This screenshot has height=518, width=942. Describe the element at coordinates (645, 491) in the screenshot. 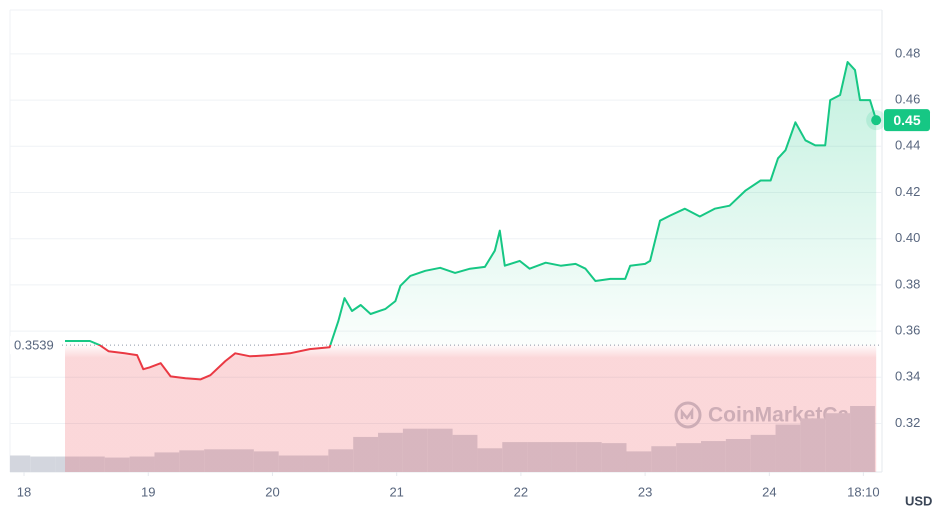

I see `x-tick-label: 23` at that location.